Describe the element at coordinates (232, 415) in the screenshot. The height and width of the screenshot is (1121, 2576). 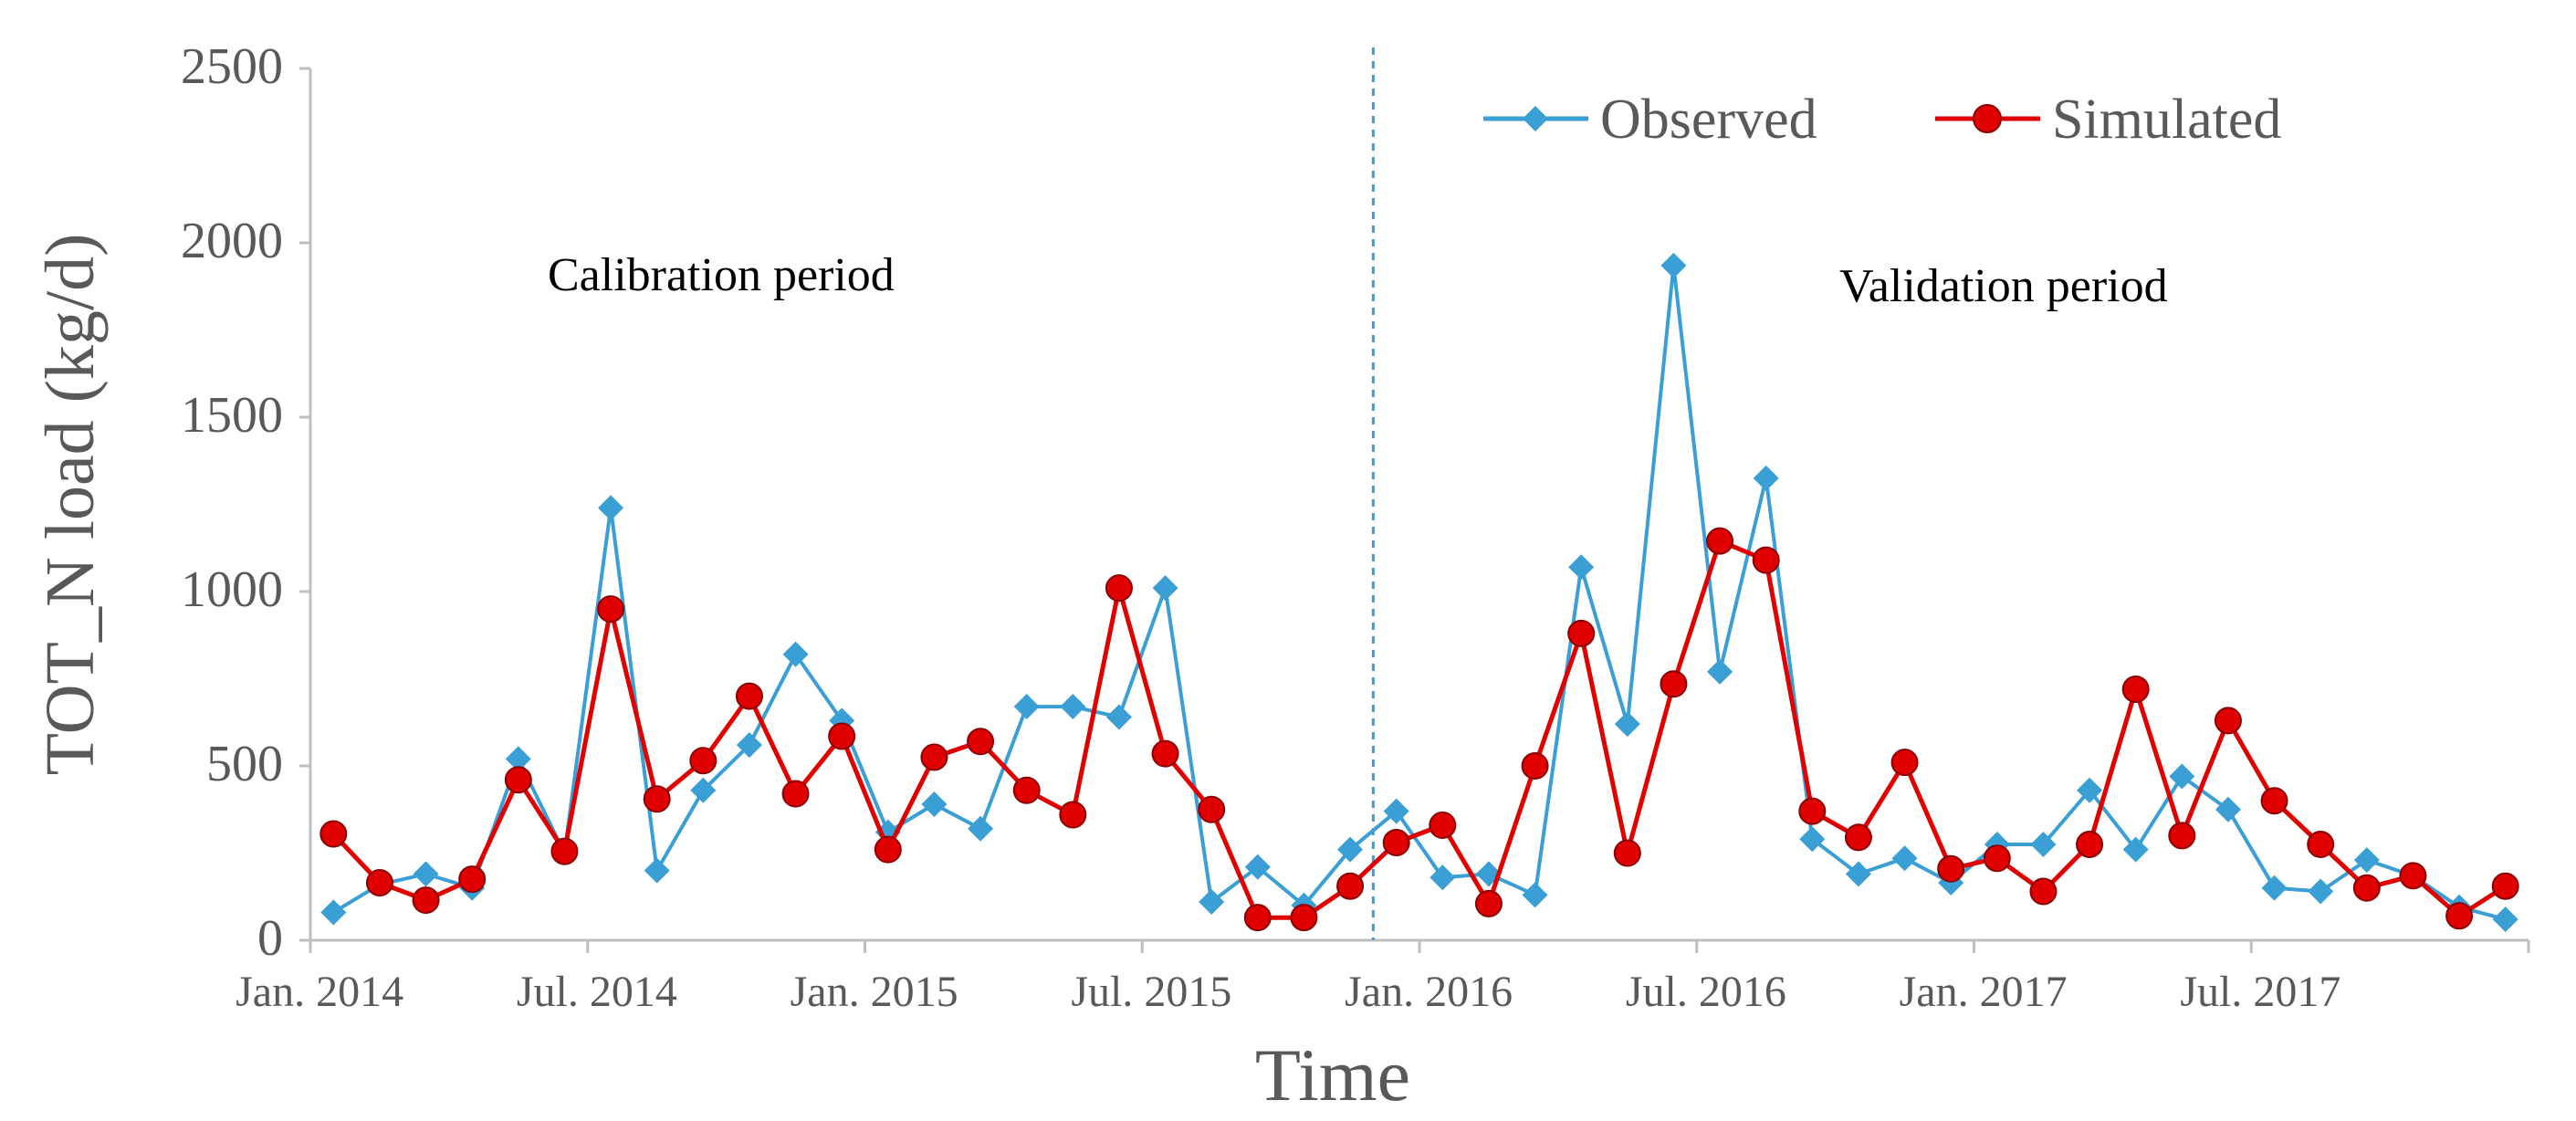
I see `y-tick-label: 1500` at that location.